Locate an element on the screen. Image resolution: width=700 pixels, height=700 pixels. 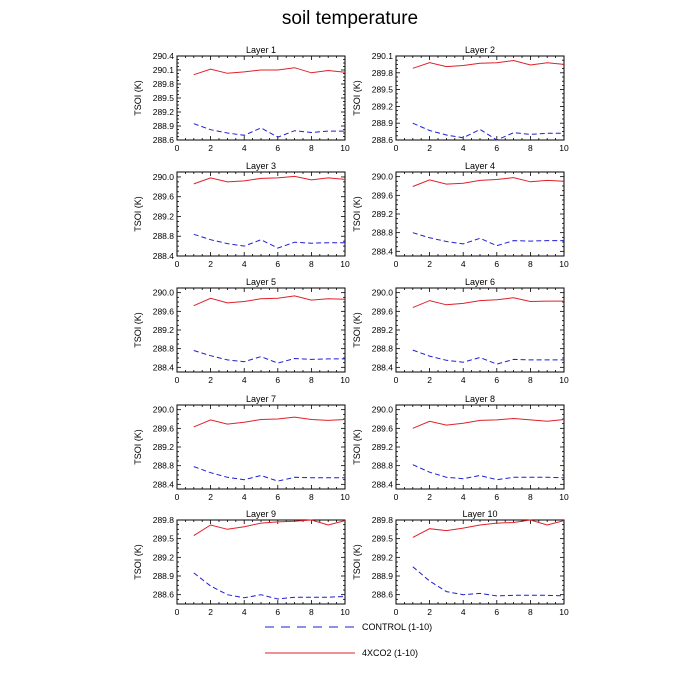
legend-control-label: CONTROL (1-10) is located at coordinates (397, 627).